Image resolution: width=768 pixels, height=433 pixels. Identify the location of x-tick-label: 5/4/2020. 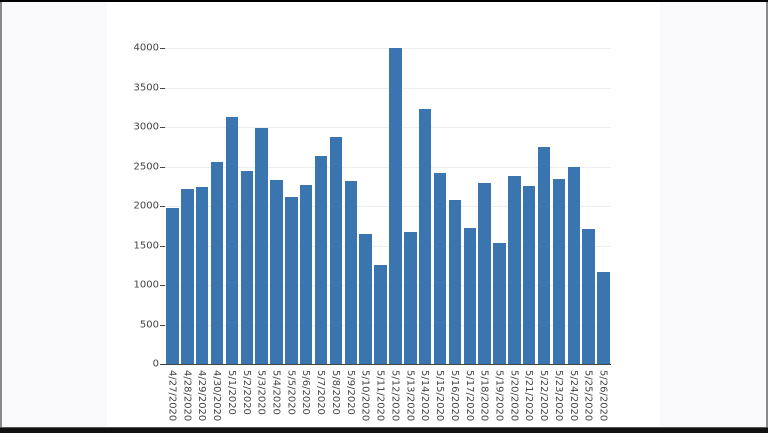
(276, 392).